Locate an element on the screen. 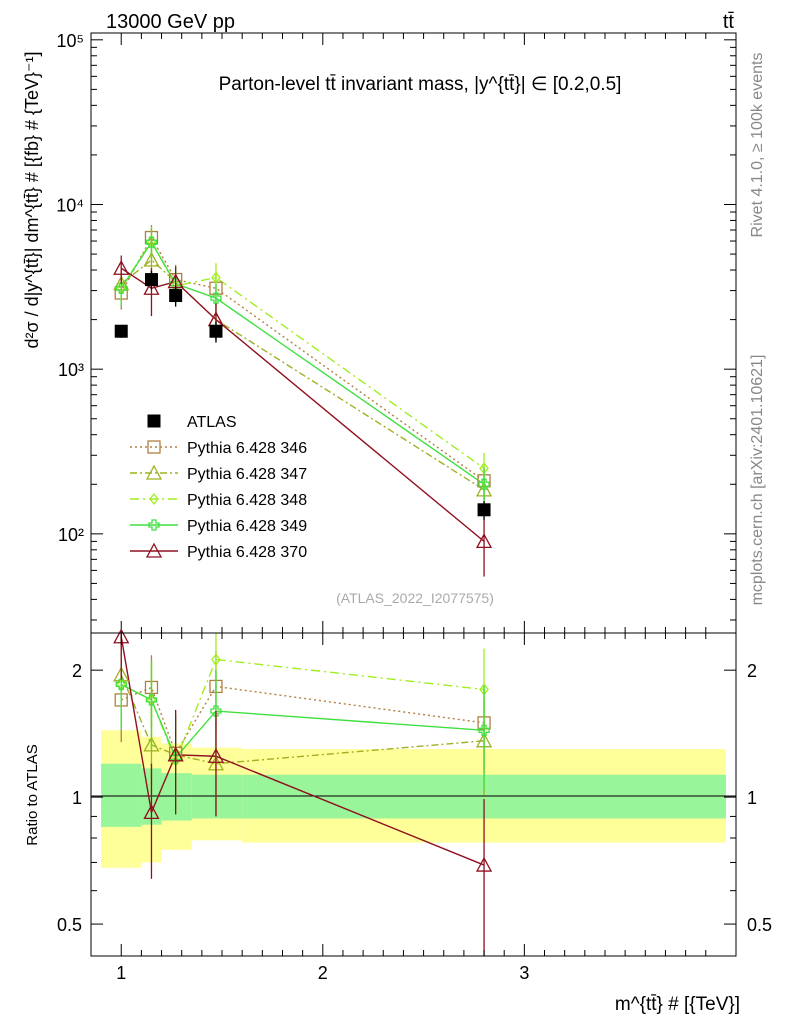 This screenshot has width=786, height=1024. ratio-y-tick-label: 0.5 is located at coordinates (69, 925).